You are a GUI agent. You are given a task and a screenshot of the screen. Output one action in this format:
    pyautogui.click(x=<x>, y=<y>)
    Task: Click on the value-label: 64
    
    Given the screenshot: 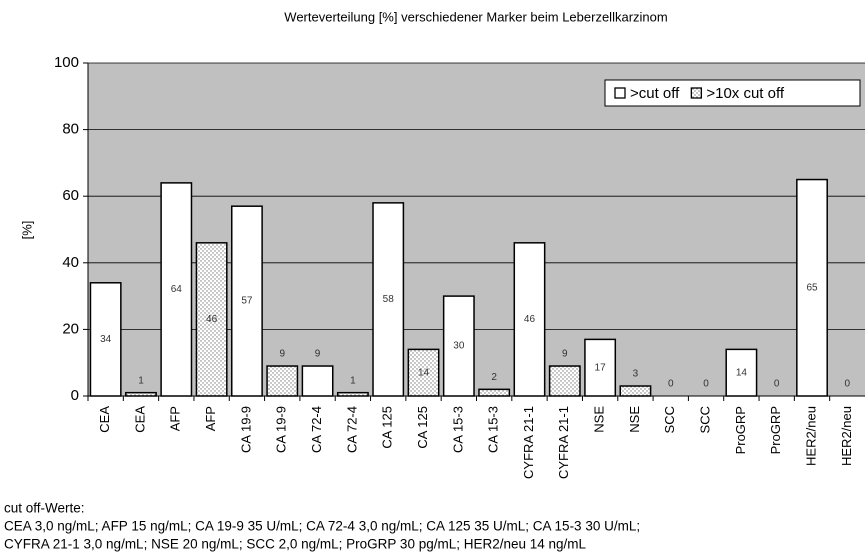 What is the action you would take?
    pyautogui.click(x=177, y=289)
    